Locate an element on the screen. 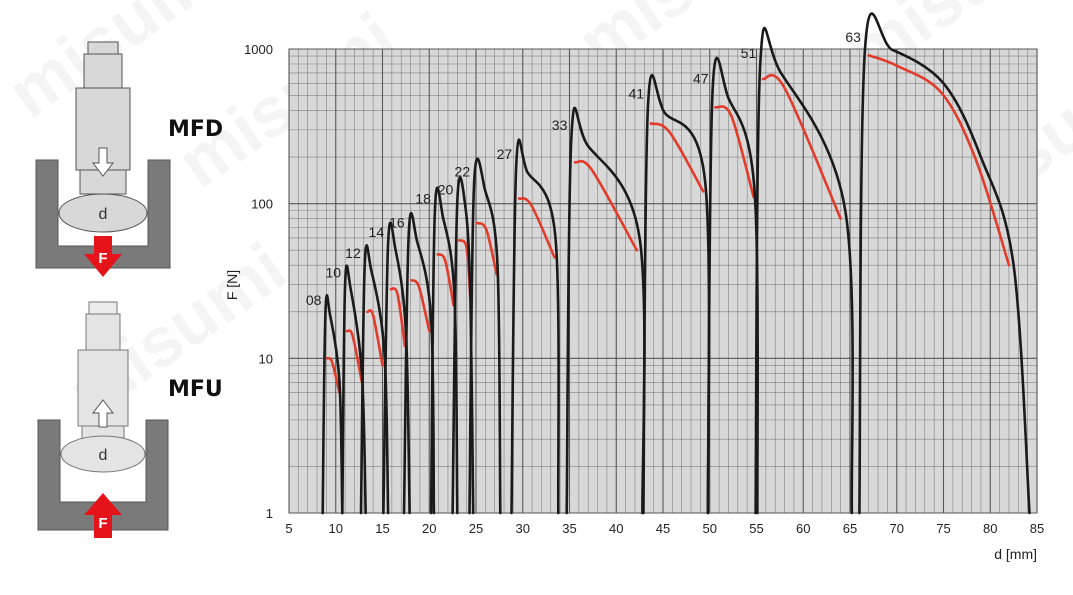 The height and width of the screenshot is (595, 1073). size-label-12: 12 is located at coordinates (353, 253).